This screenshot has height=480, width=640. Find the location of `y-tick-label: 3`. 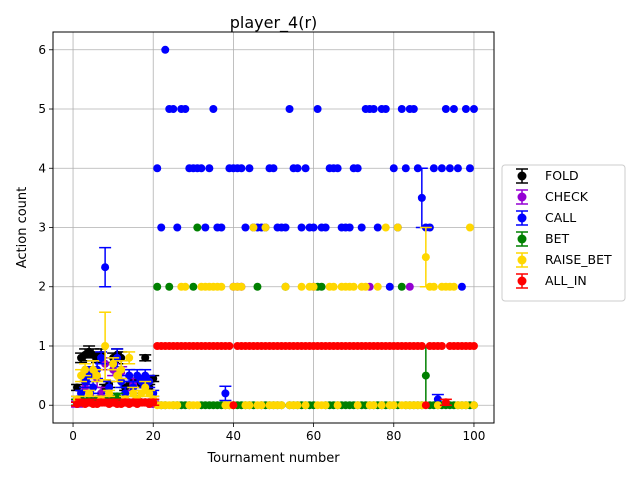

y-tick-label: 3 is located at coordinates (42, 228).